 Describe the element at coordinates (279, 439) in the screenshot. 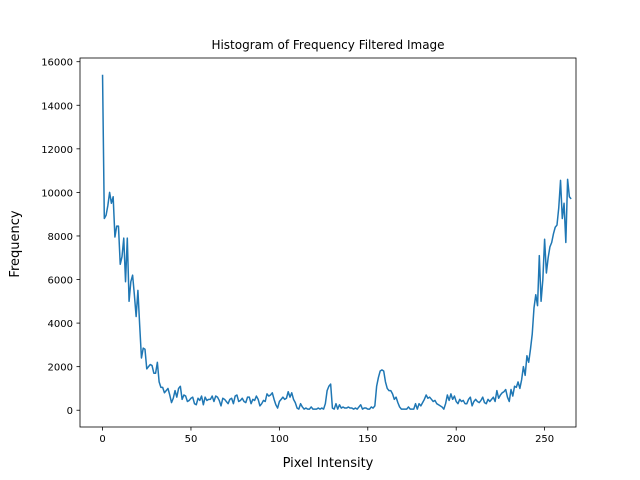

I see `x-tick-label: 100` at that location.